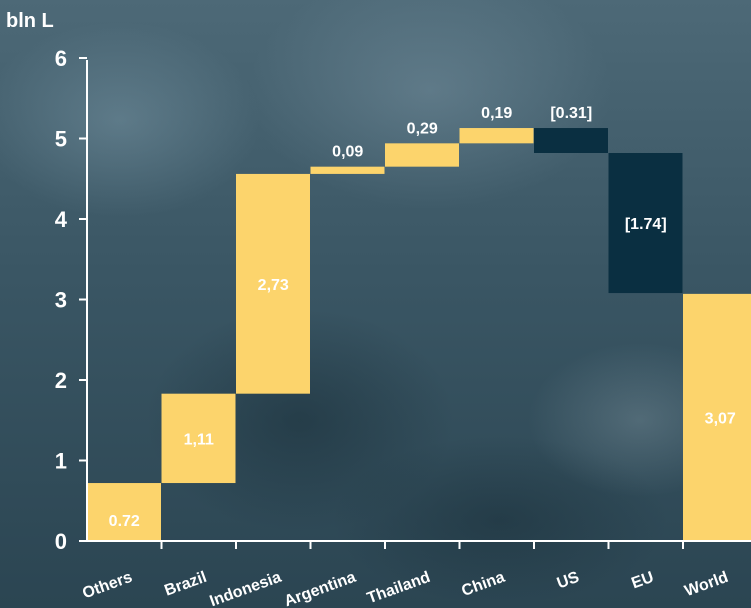 The width and height of the screenshot is (751, 608). I want to click on y-axis-unit-label: bln L, so click(30, 21).